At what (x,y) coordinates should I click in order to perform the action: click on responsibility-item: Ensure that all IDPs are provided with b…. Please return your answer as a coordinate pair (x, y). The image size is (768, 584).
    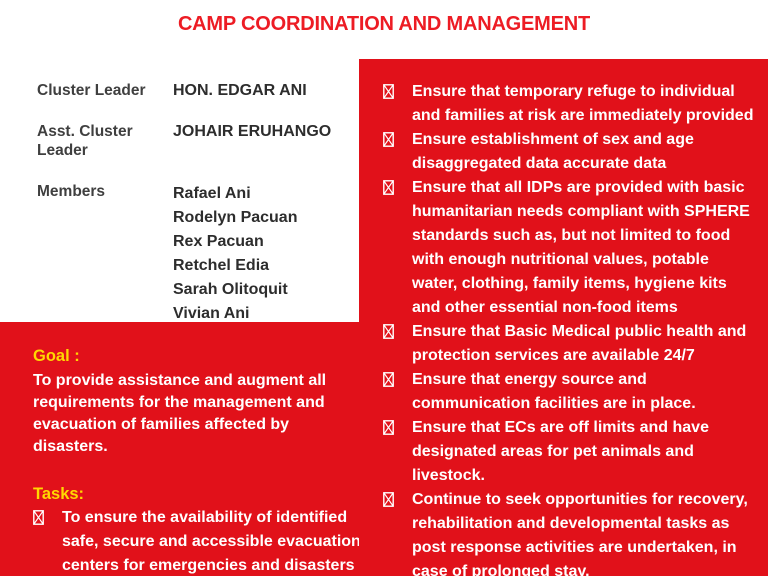
    Looking at the image, I should click on (570, 248).